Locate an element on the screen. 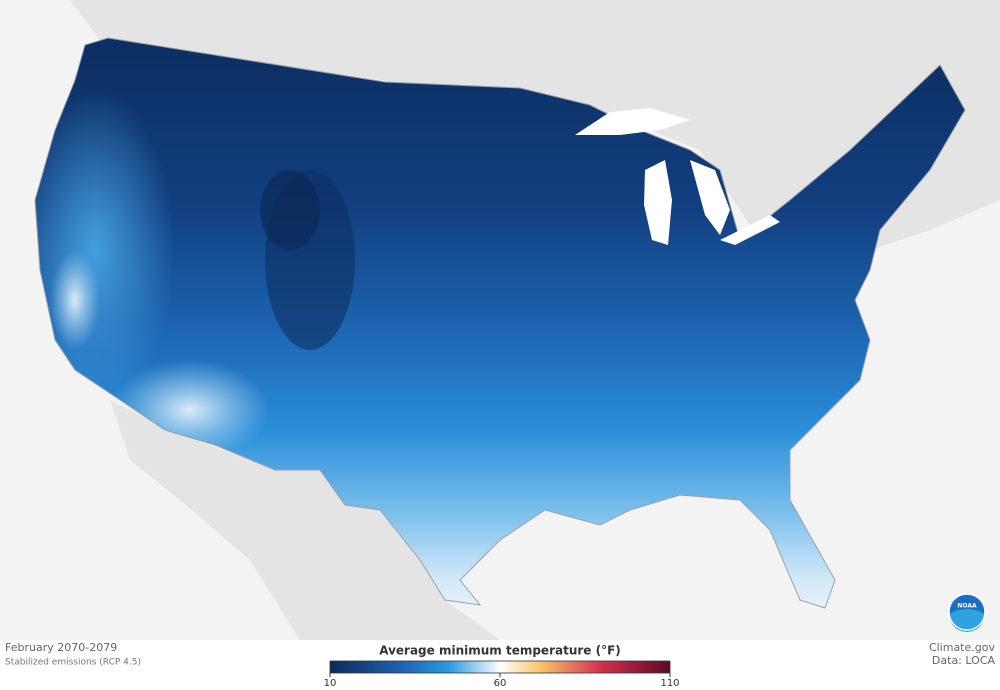  tick-label: 110 is located at coordinates (669, 683).